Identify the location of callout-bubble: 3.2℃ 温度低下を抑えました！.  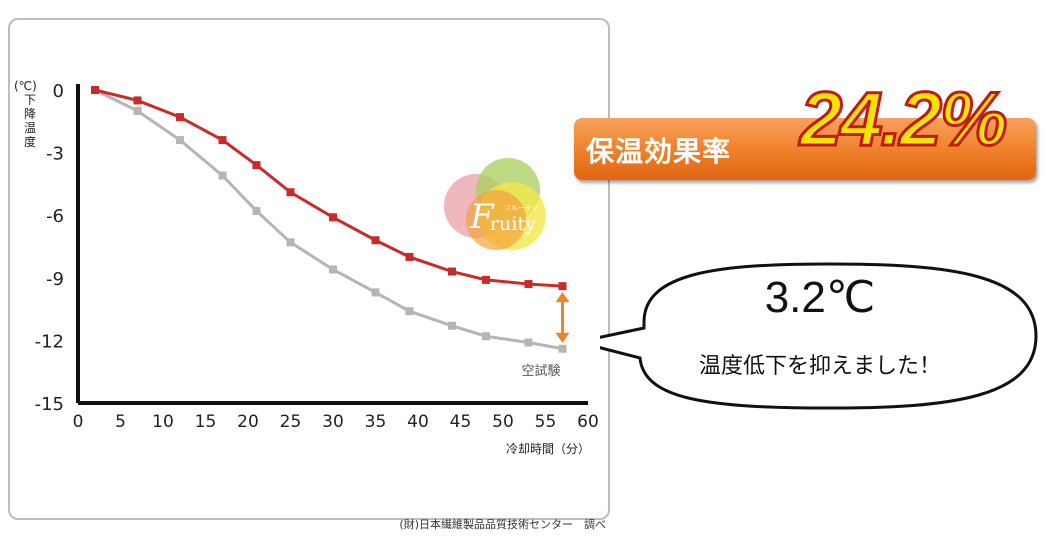
(820, 337).